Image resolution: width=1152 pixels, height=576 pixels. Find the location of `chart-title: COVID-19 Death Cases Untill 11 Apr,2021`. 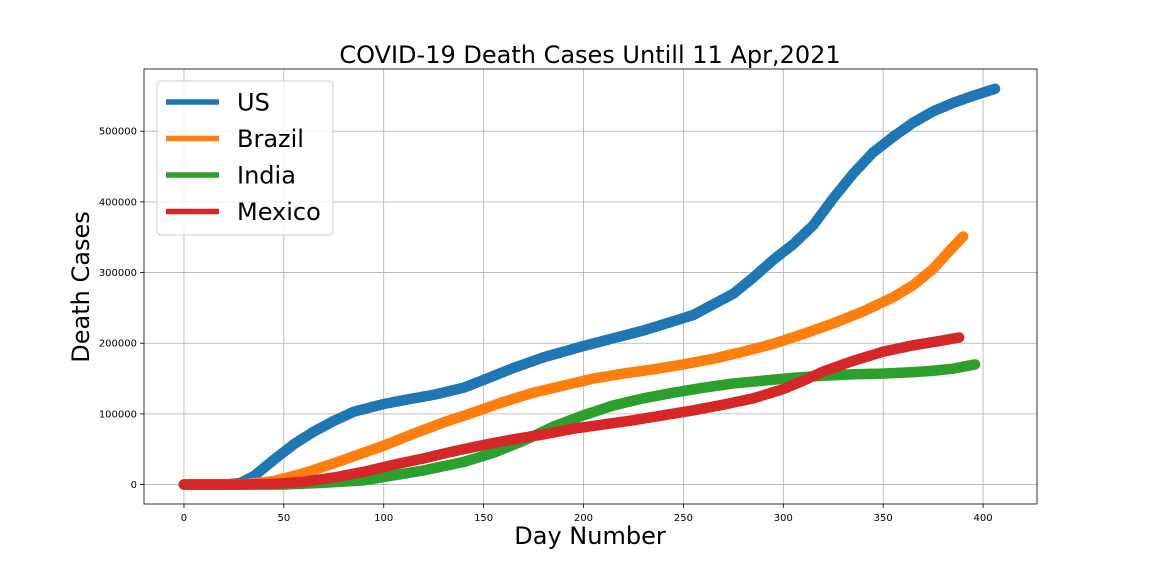

chart-title: COVID-19 Death Cases Untill 11 Apr,2021 is located at coordinates (589, 55).